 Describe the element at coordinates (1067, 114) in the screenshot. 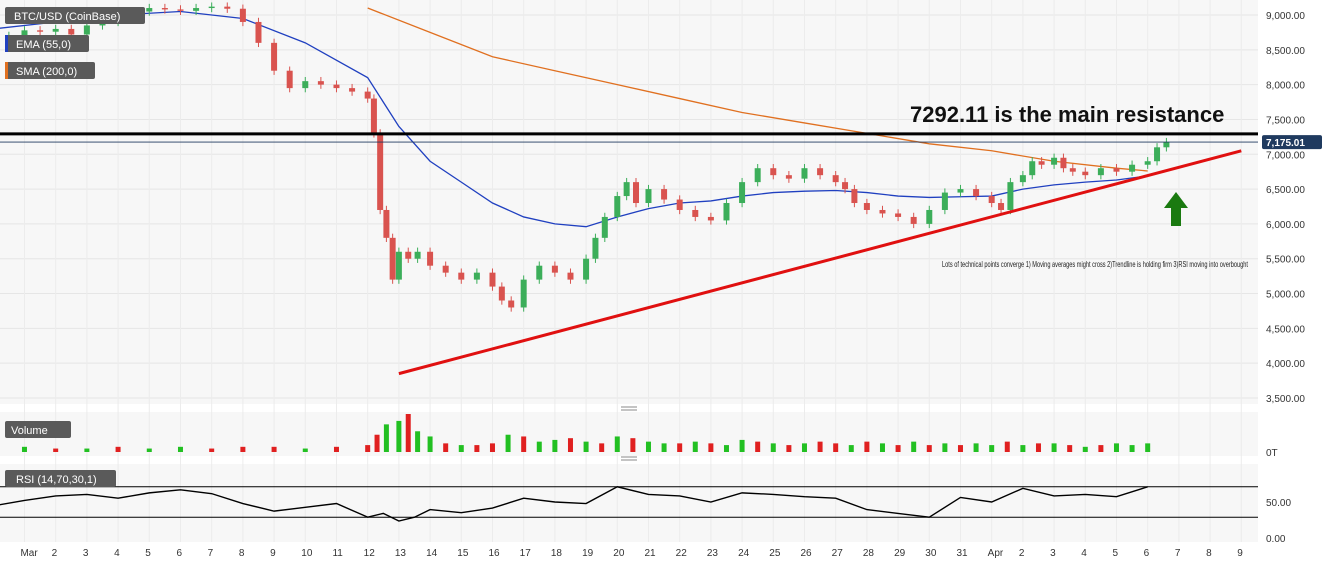

I see `resistance-annotation: 7292.11 is the main resistance` at that location.